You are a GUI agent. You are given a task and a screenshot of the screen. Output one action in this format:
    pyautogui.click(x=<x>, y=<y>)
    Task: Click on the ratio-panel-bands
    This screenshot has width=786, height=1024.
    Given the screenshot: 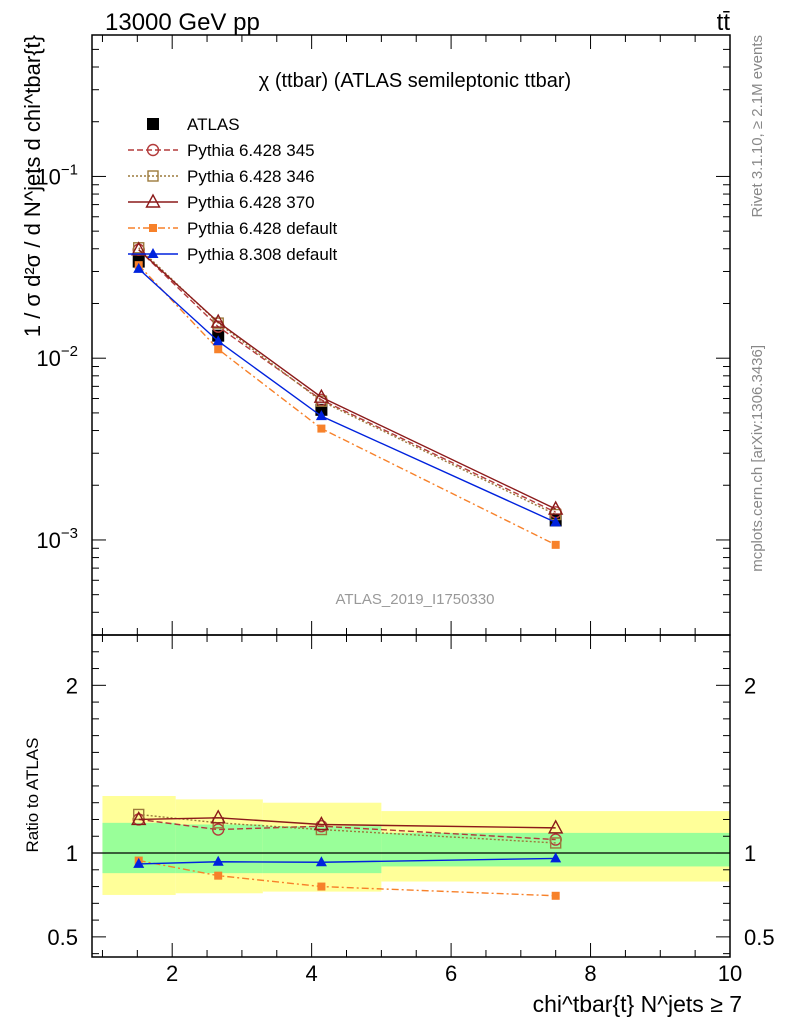 What is the action you would take?
    pyautogui.click(x=416, y=845)
    